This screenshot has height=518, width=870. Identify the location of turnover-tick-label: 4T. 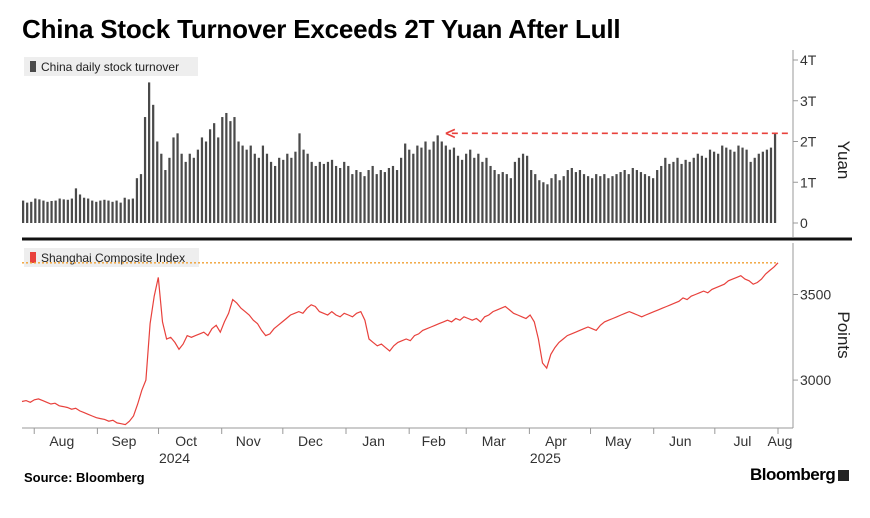
(808, 60).